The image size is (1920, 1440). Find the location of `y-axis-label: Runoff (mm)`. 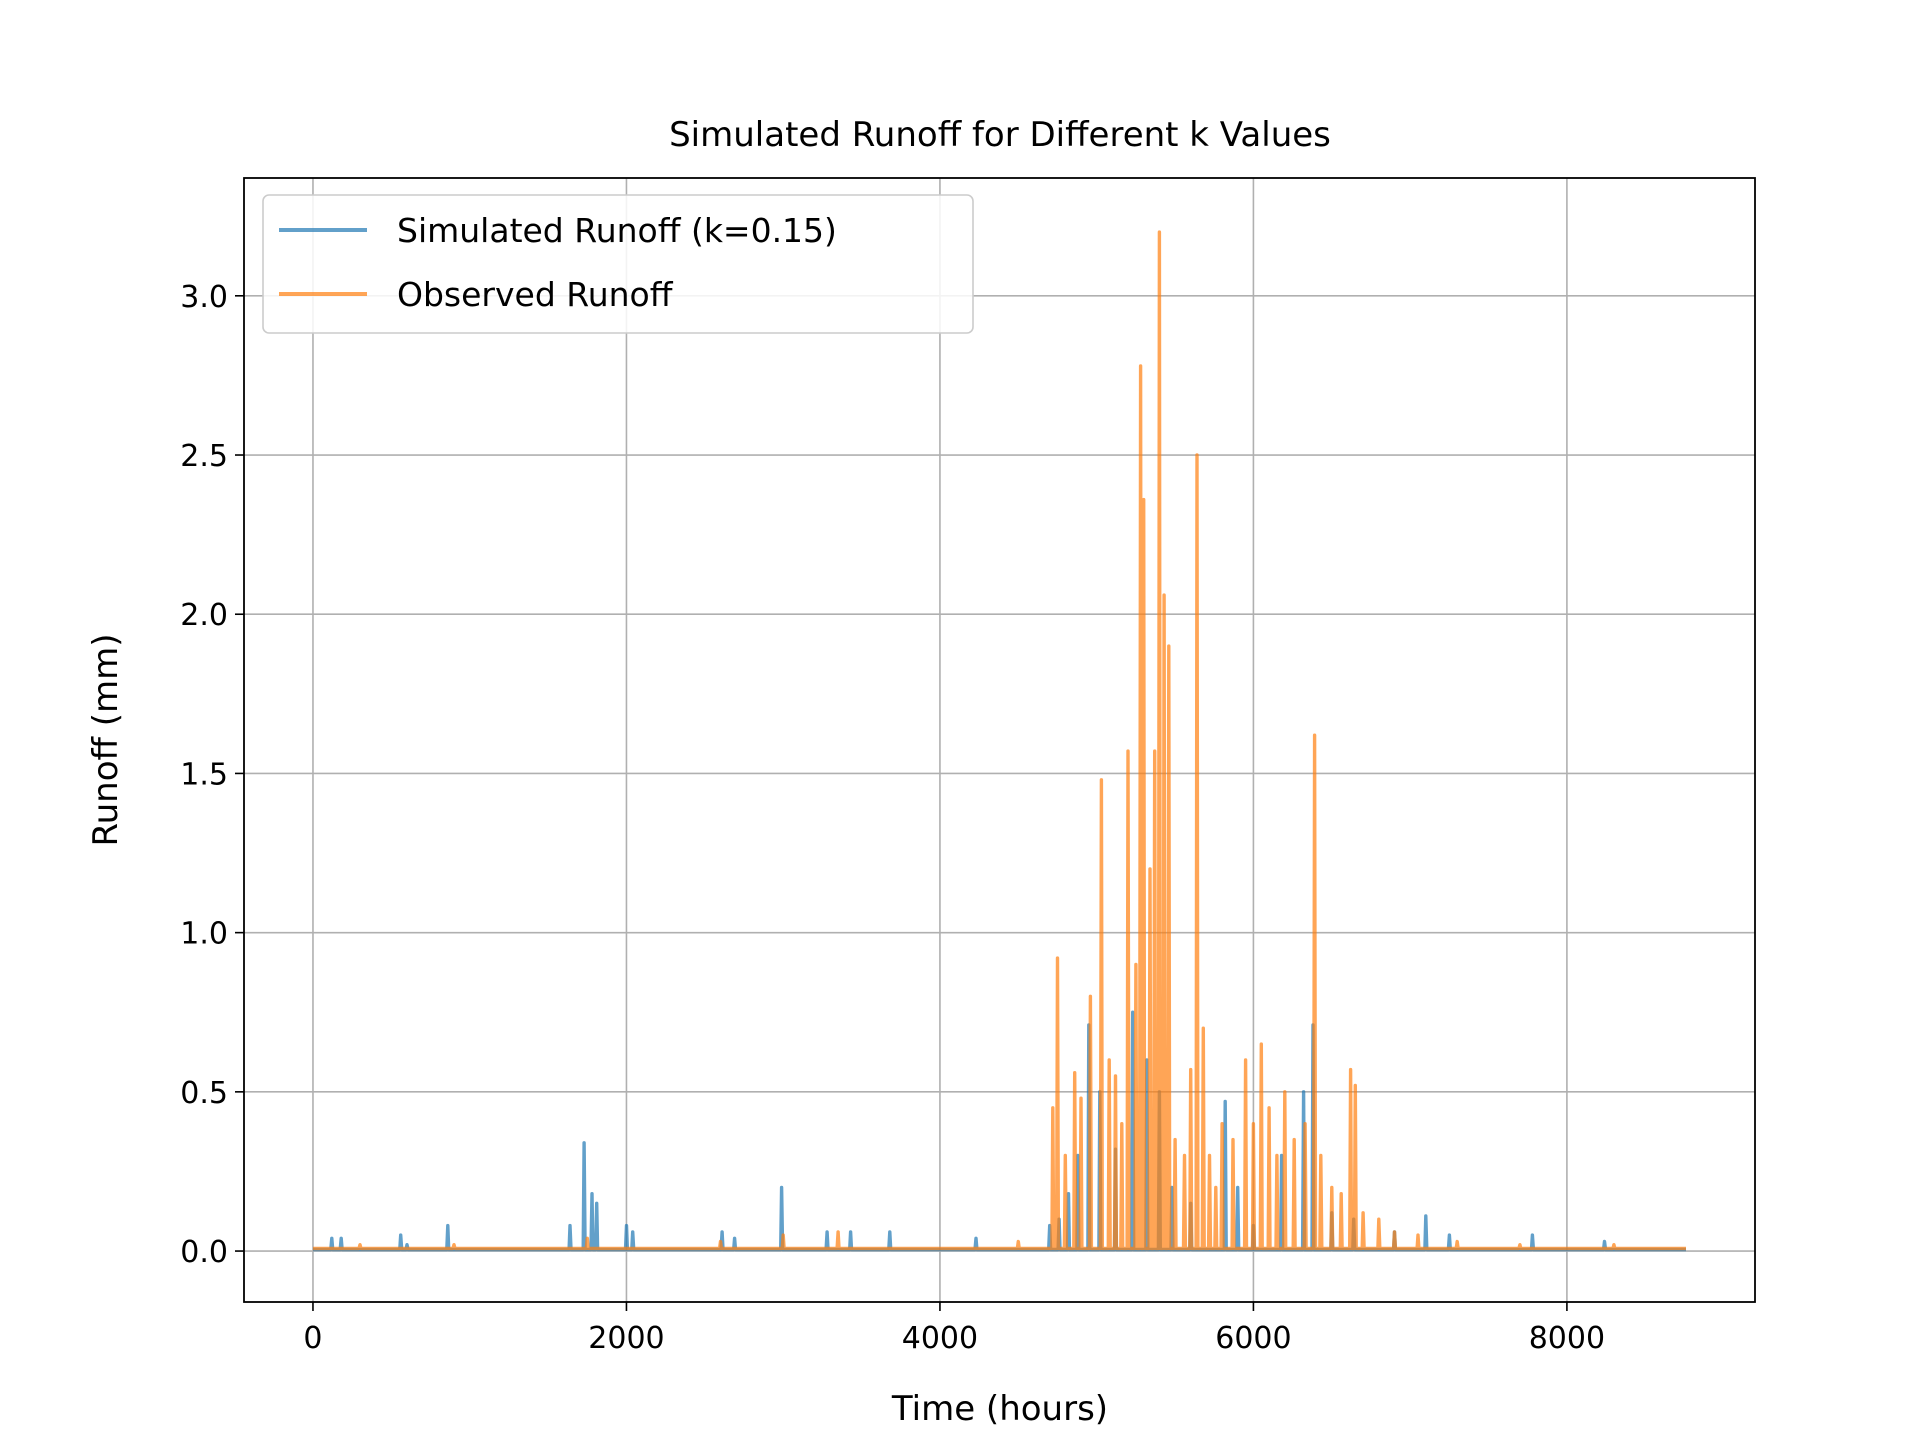

y-axis-label: Runoff (mm) is located at coordinates (106, 740).